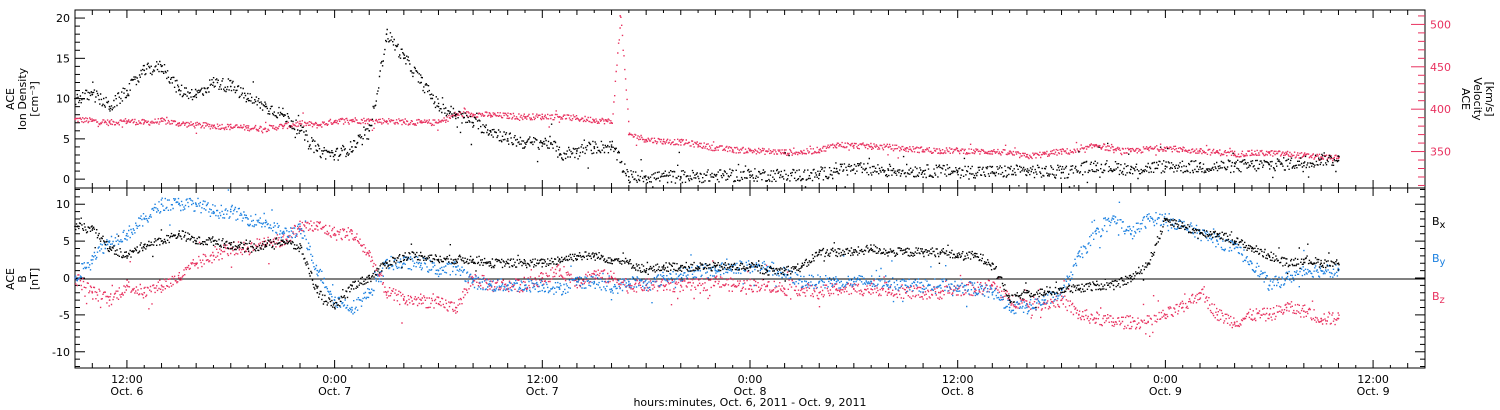 The image size is (1500, 410). What do you see at coordinates (66, 179) in the screenshot?
I see `top-left-tick-label: 0` at bounding box center [66, 179].